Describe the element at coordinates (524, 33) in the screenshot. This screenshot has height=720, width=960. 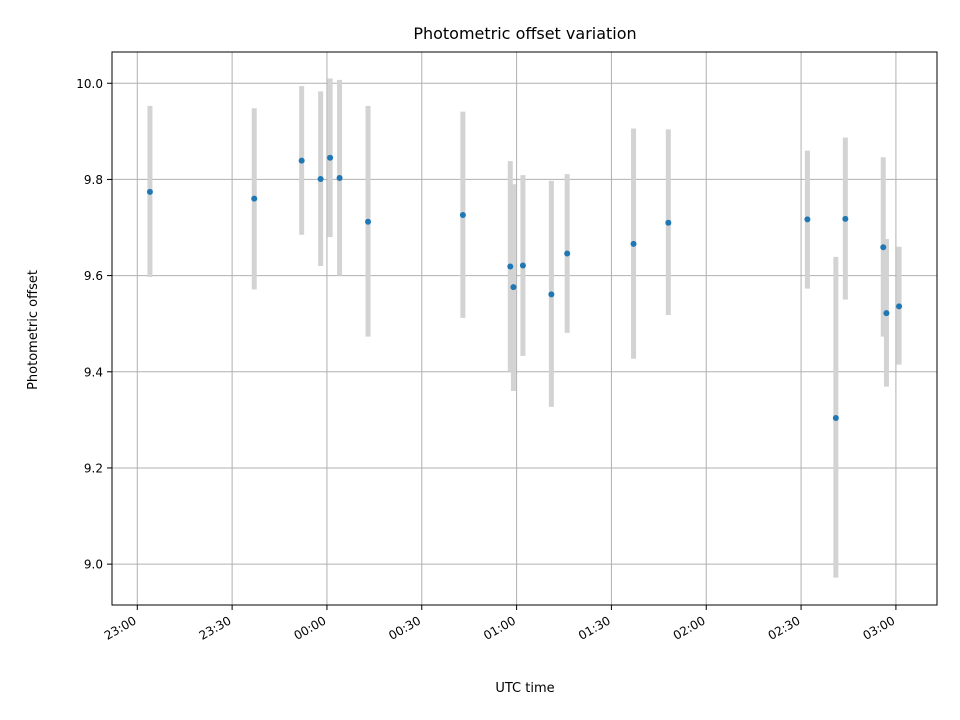
I see `chart-title: Photometric offset variation` at that location.